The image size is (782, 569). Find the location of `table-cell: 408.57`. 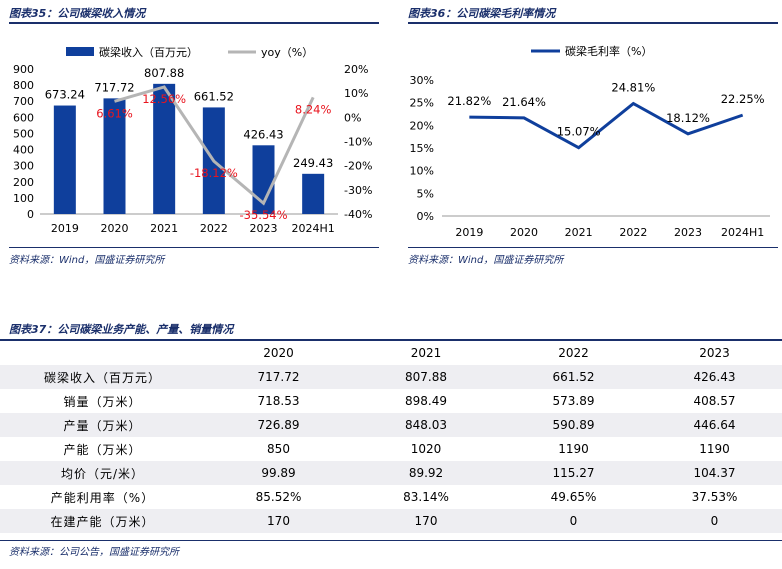

table-cell: 408.57 is located at coordinates (714, 401).